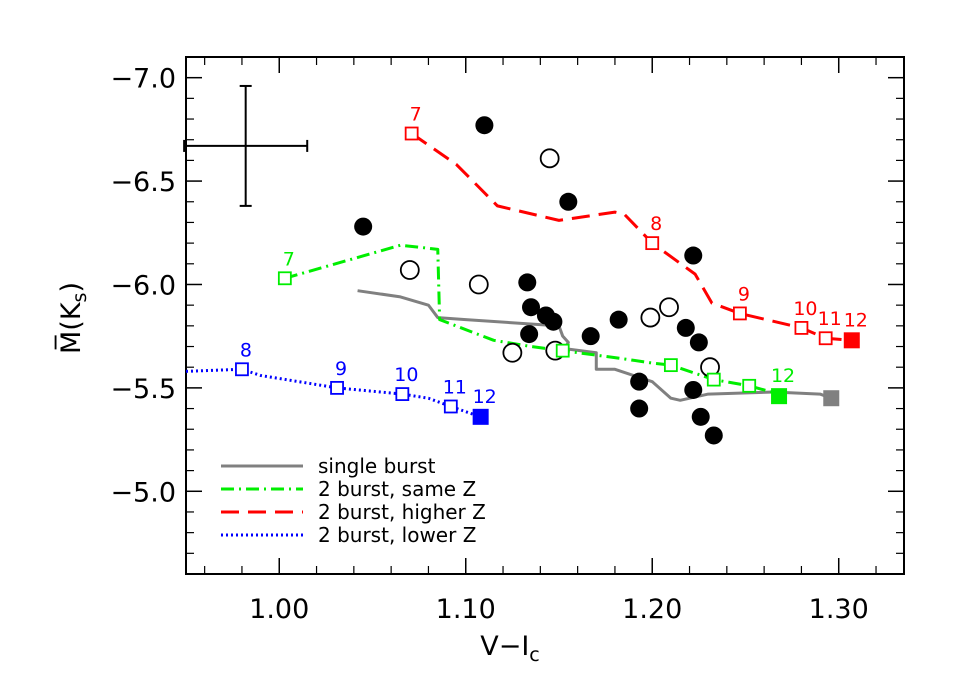 This screenshot has height=692, width=958. I want to click on x-tick-label: 1.10, so click(466, 609).